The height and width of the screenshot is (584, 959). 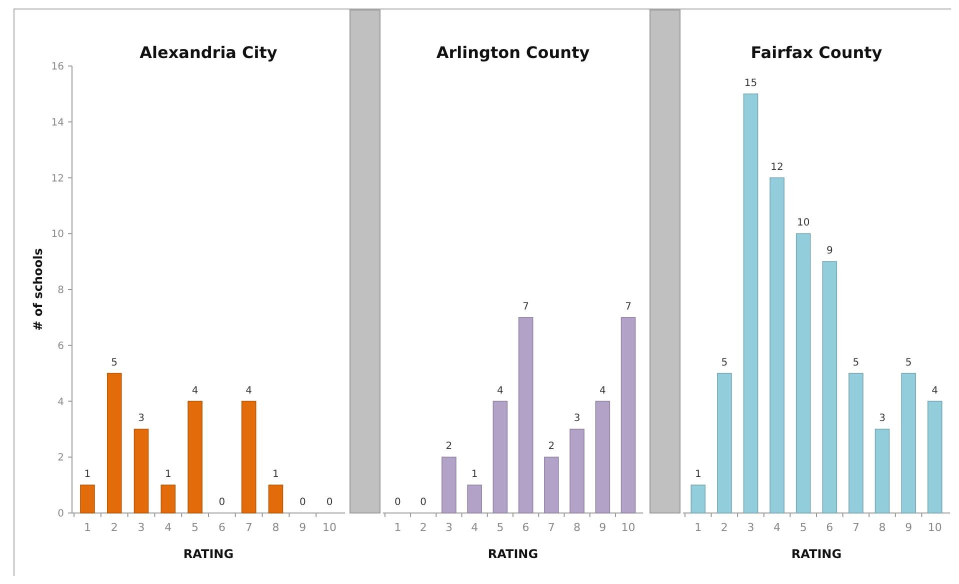 I want to click on y-tick-label: 16, so click(x=57, y=67).